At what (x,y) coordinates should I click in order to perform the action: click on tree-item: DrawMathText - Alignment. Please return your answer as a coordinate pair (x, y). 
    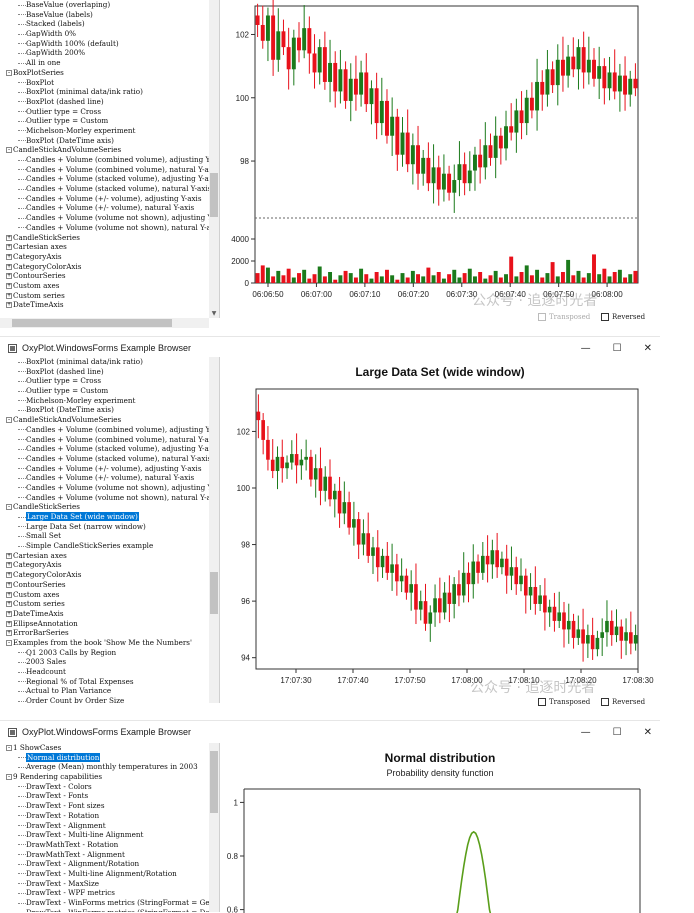
    Looking at the image, I should click on (109, 855).